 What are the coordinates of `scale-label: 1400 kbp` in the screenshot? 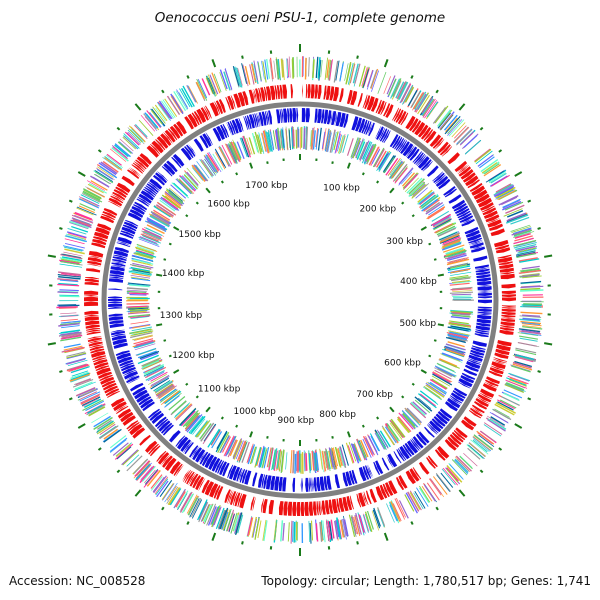 It's located at (183, 274).